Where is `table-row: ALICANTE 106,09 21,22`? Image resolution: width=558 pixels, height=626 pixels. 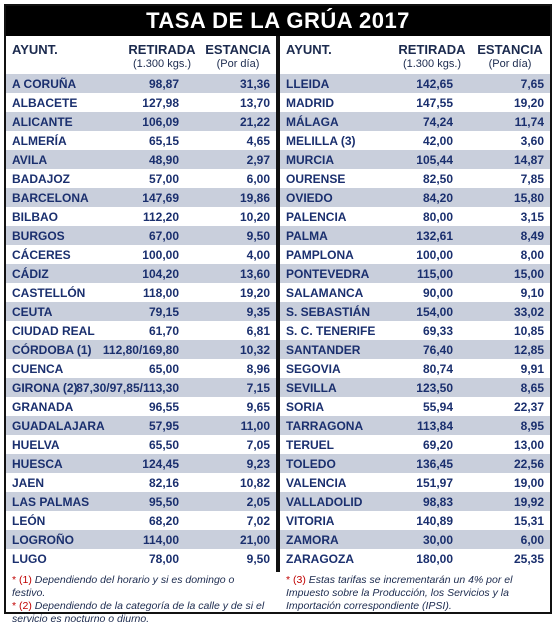
table-row: ALICANTE 106,09 21,22 is located at coordinates (141, 121).